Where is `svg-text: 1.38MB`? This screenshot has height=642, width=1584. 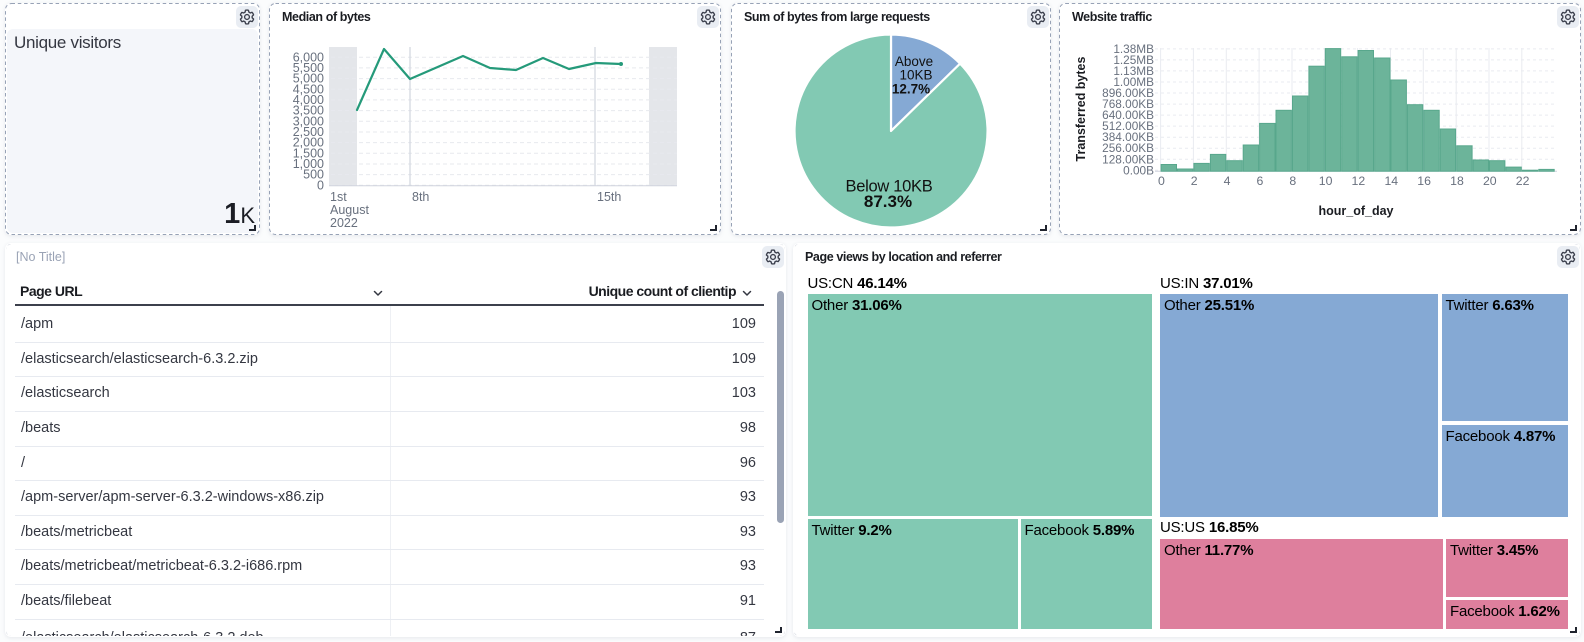 svg-text: 1.38MB is located at coordinates (1133, 49).